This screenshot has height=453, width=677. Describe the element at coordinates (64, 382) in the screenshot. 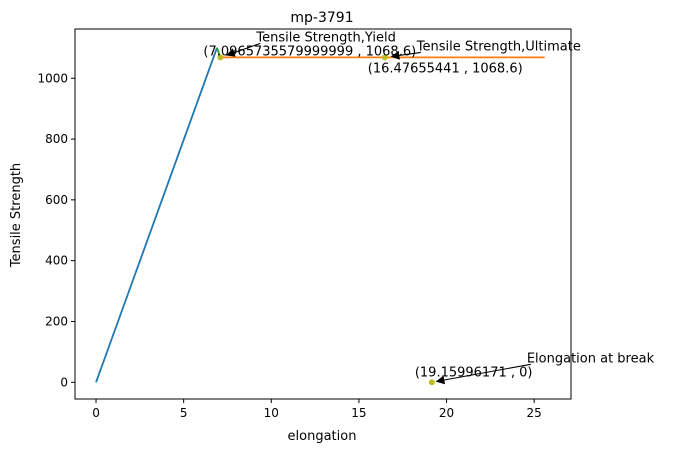

I see `y-tick-label: 0` at that location.